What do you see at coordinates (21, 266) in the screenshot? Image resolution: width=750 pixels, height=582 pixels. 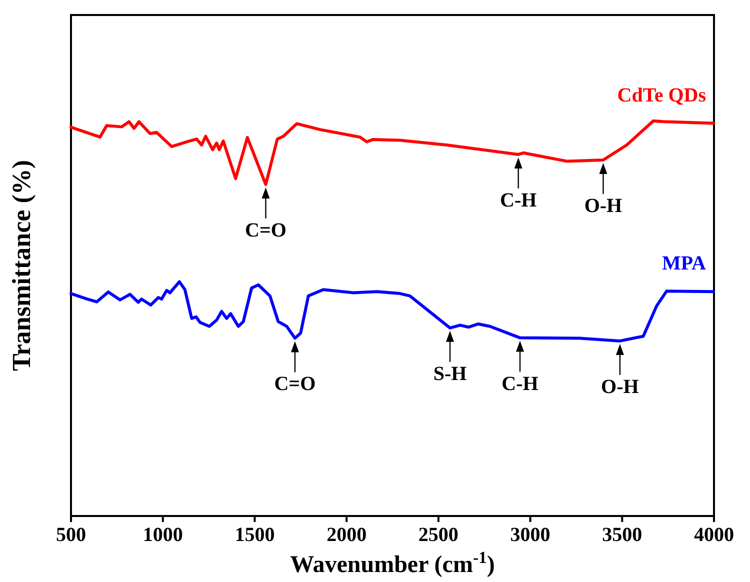 I see `y-axis-title: Transmittance (%)` at bounding box center [21, 266].